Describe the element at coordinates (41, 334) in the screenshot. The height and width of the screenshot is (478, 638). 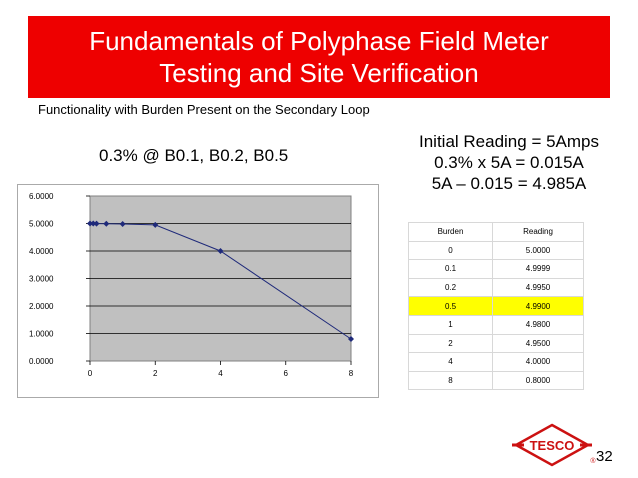
I see `y-tick-label: 1.0000` at that location.